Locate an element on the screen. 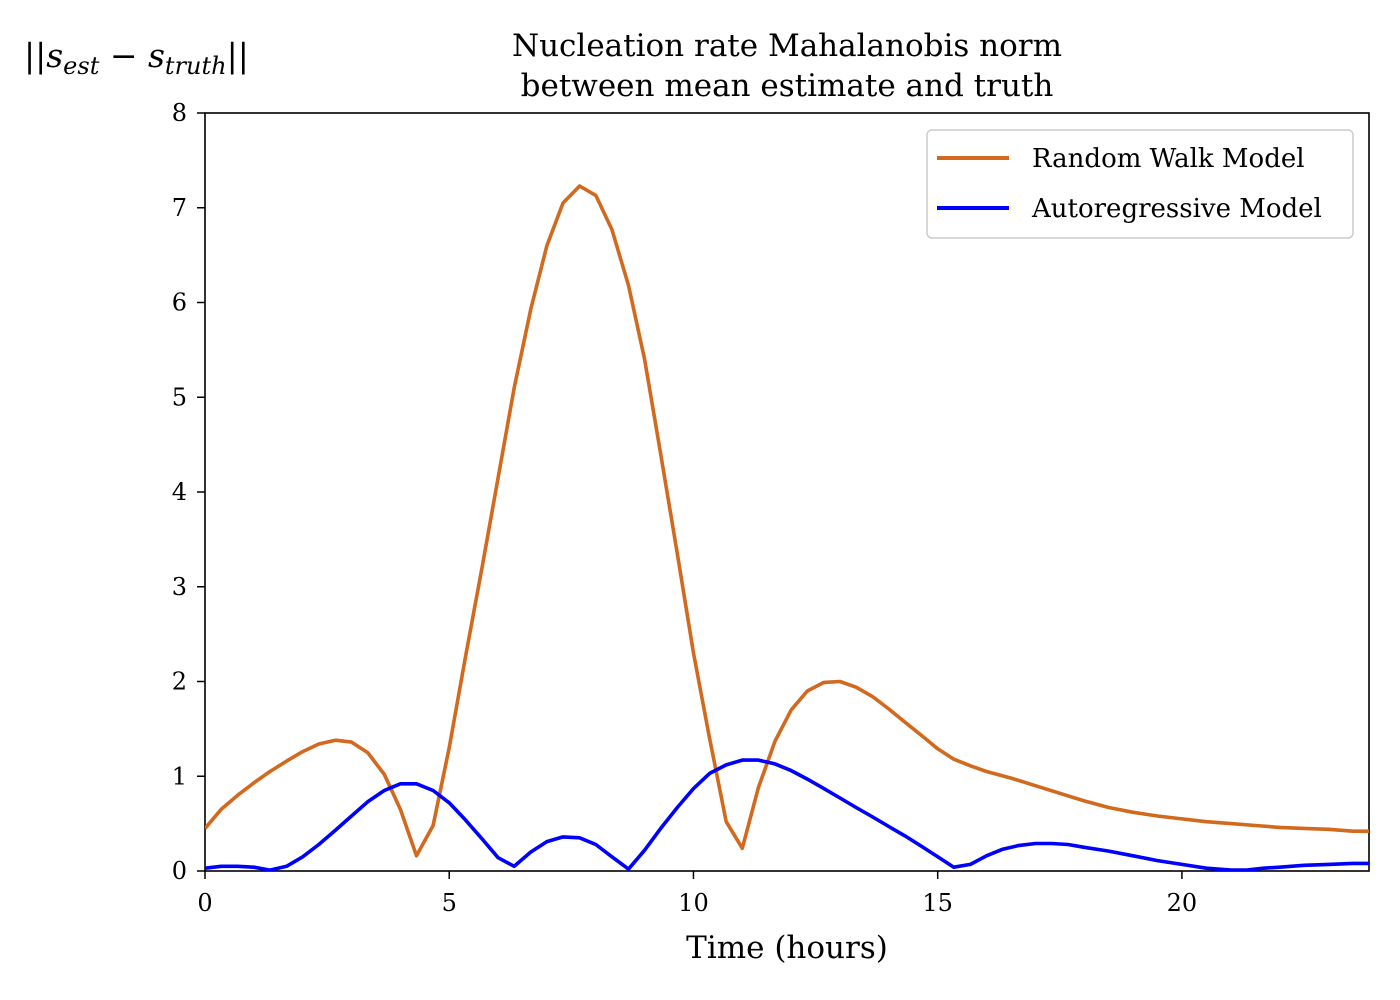 The width and height of the screenshot is (1400, 1000). y-tick-label: 1 is located at coordinates (179, 776).